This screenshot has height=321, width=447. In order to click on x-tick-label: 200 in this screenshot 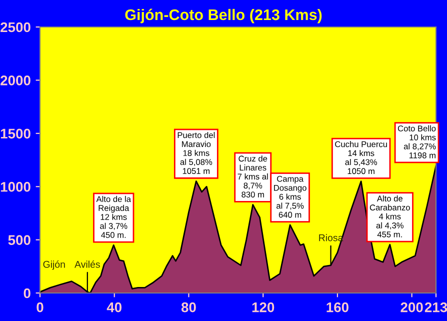, I will do `click(411, 307)`.